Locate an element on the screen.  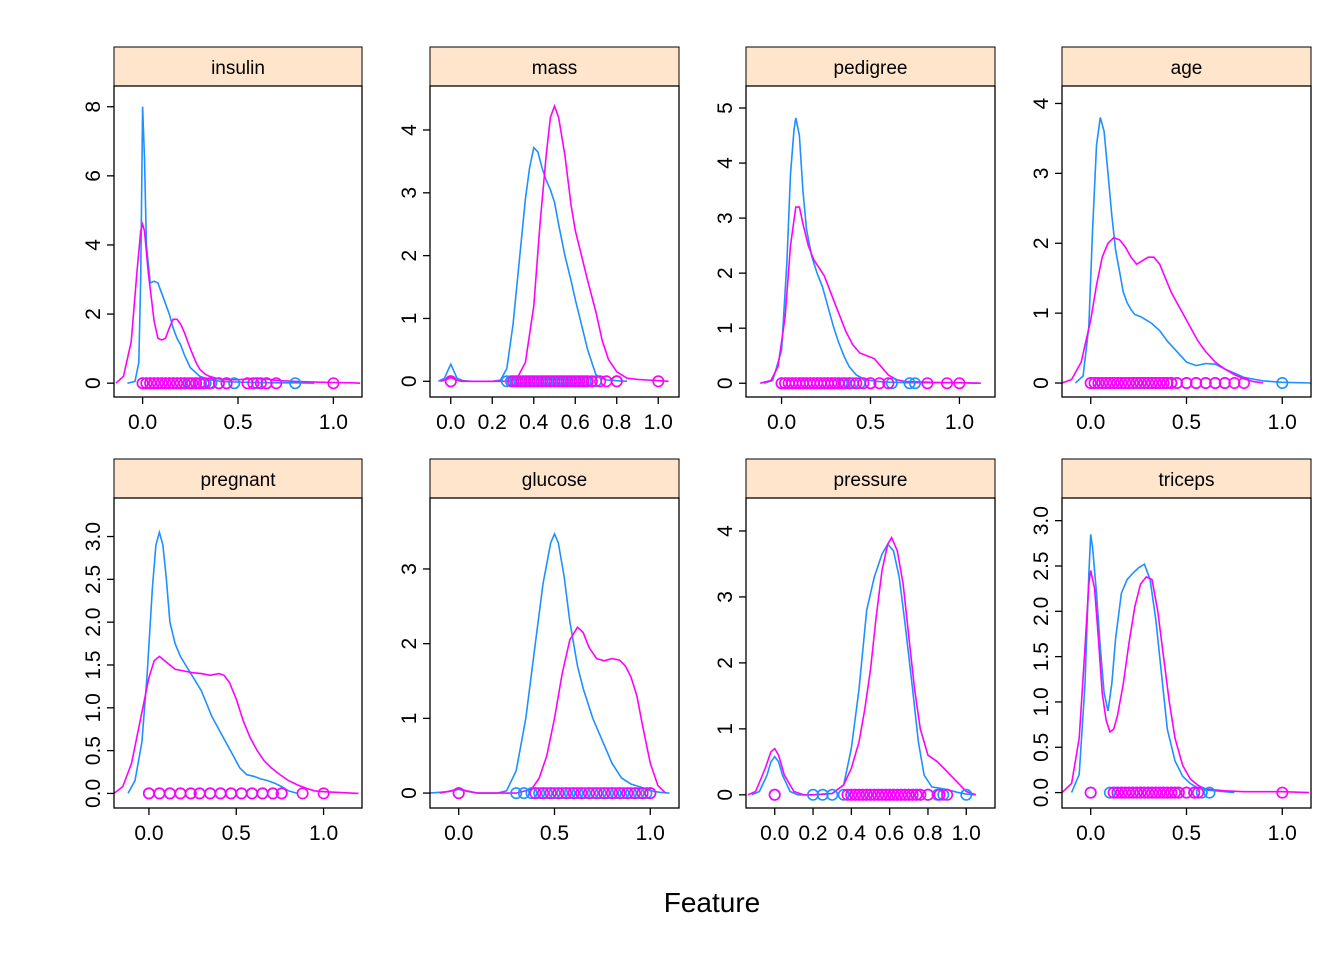
panel-title: pedigree is located at coordinates (871, 68).